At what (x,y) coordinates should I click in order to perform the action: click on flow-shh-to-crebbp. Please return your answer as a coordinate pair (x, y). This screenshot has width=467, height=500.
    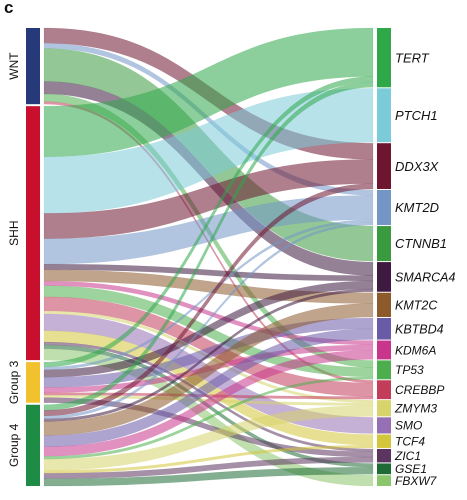
    Looking at the image, I should click on (208, 346).